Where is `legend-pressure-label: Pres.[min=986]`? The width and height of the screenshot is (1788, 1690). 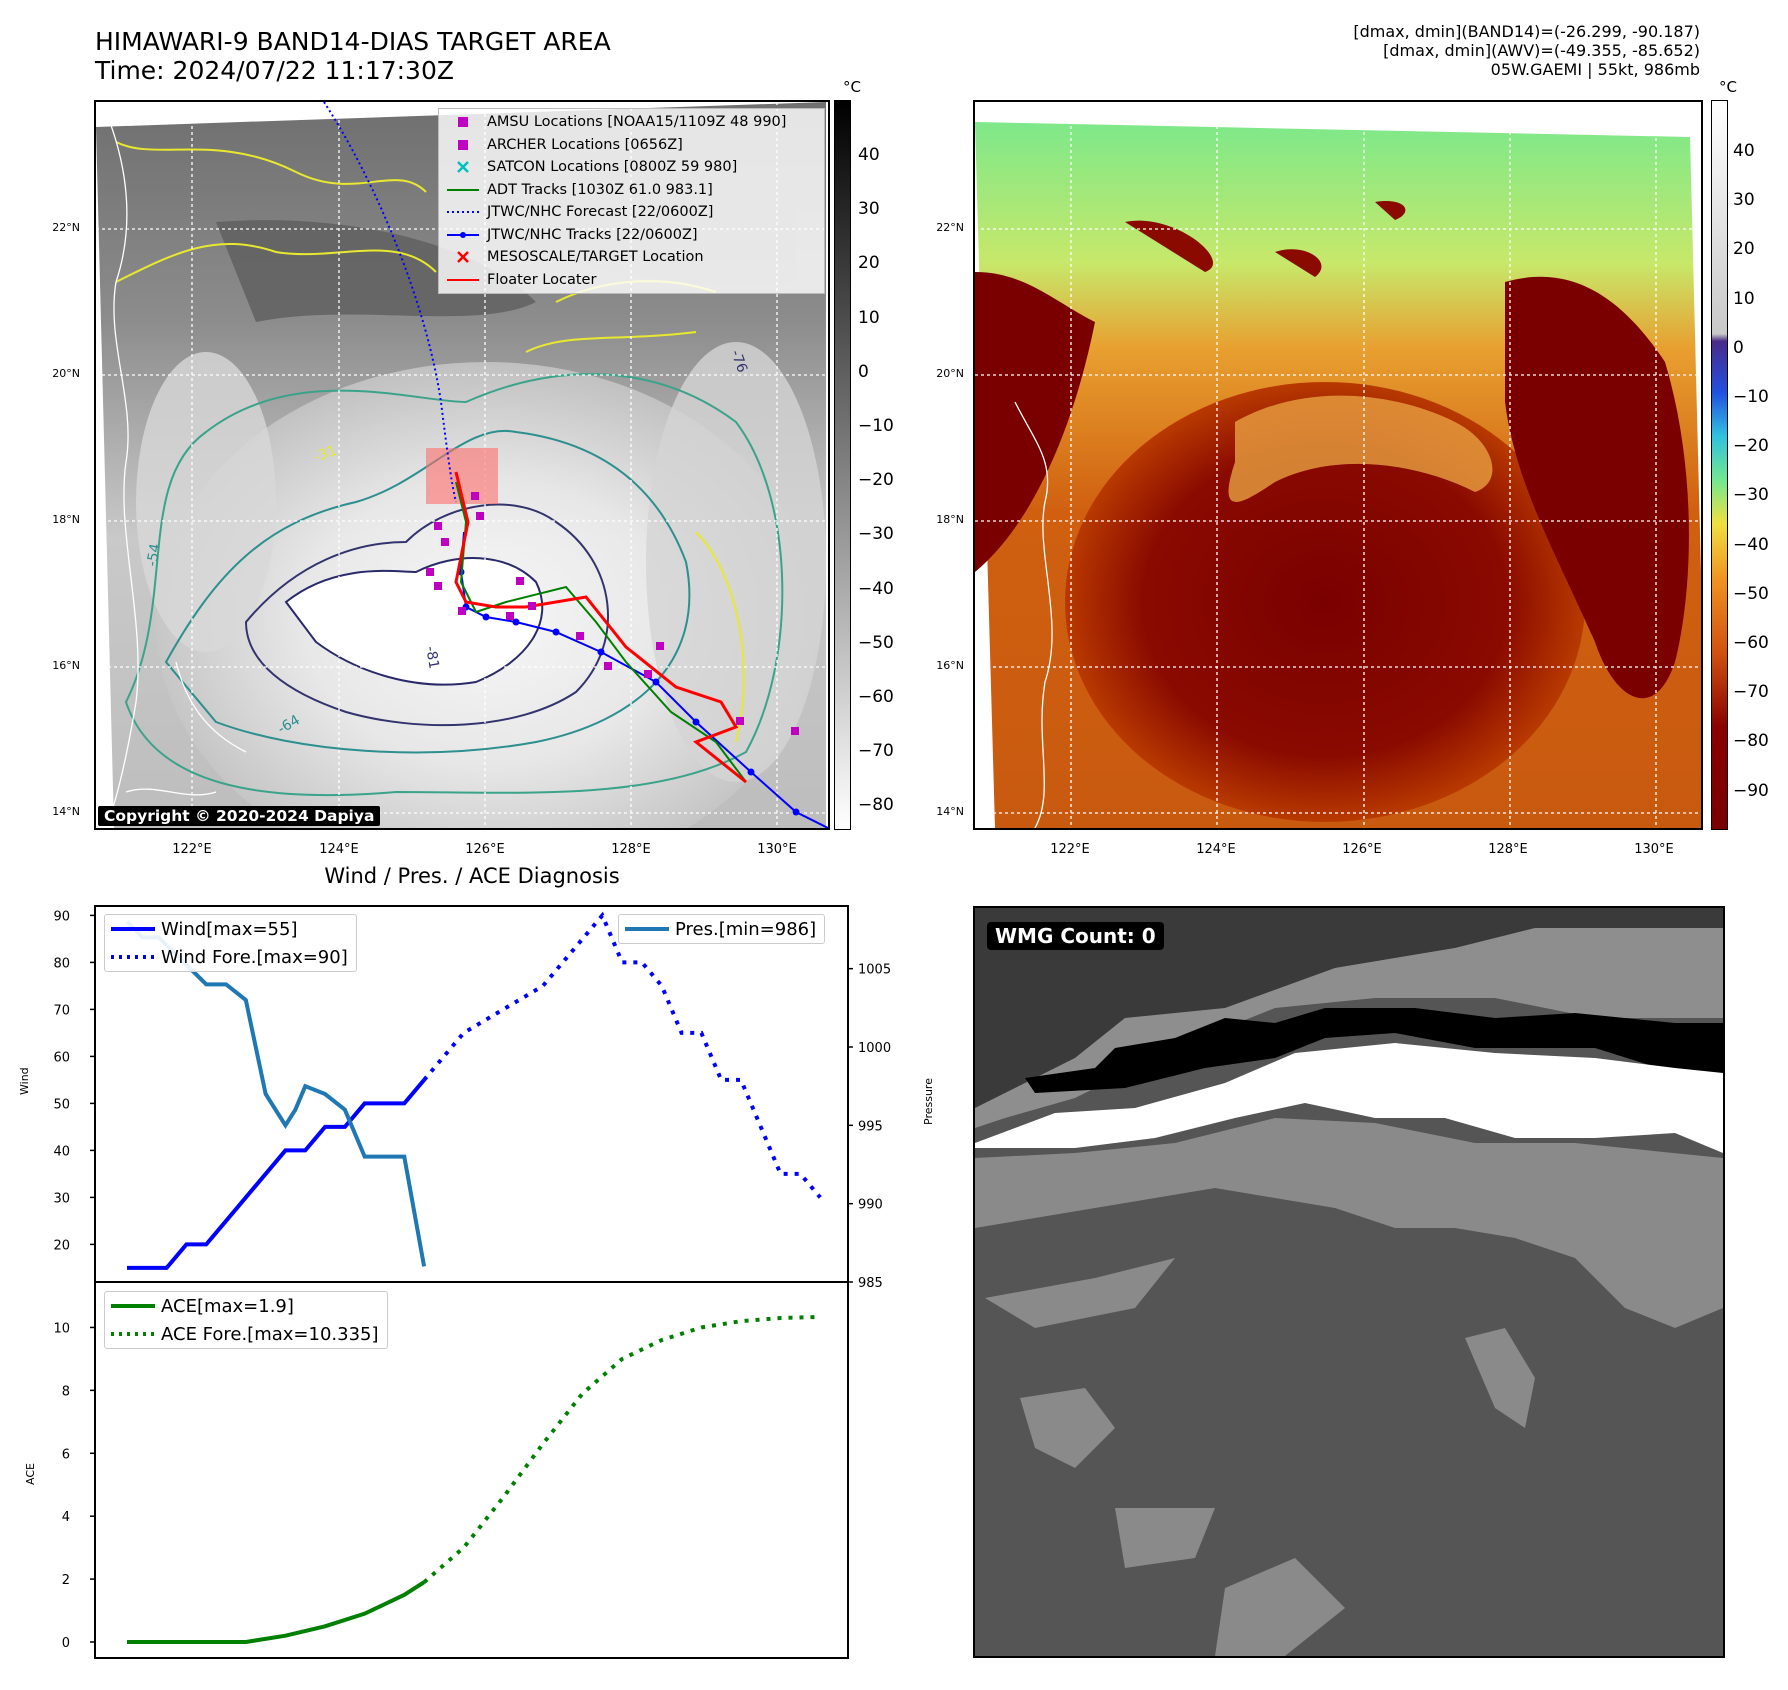
legend-pressure-label: Pres.[min=986] is located at coordinates (746, 929).